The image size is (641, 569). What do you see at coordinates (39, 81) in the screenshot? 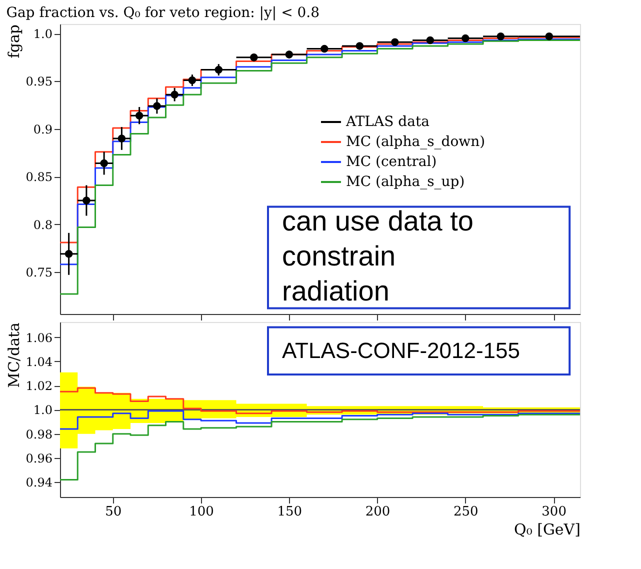
I see `y-tick-label: 0.95` at bounding box center [39, 81].